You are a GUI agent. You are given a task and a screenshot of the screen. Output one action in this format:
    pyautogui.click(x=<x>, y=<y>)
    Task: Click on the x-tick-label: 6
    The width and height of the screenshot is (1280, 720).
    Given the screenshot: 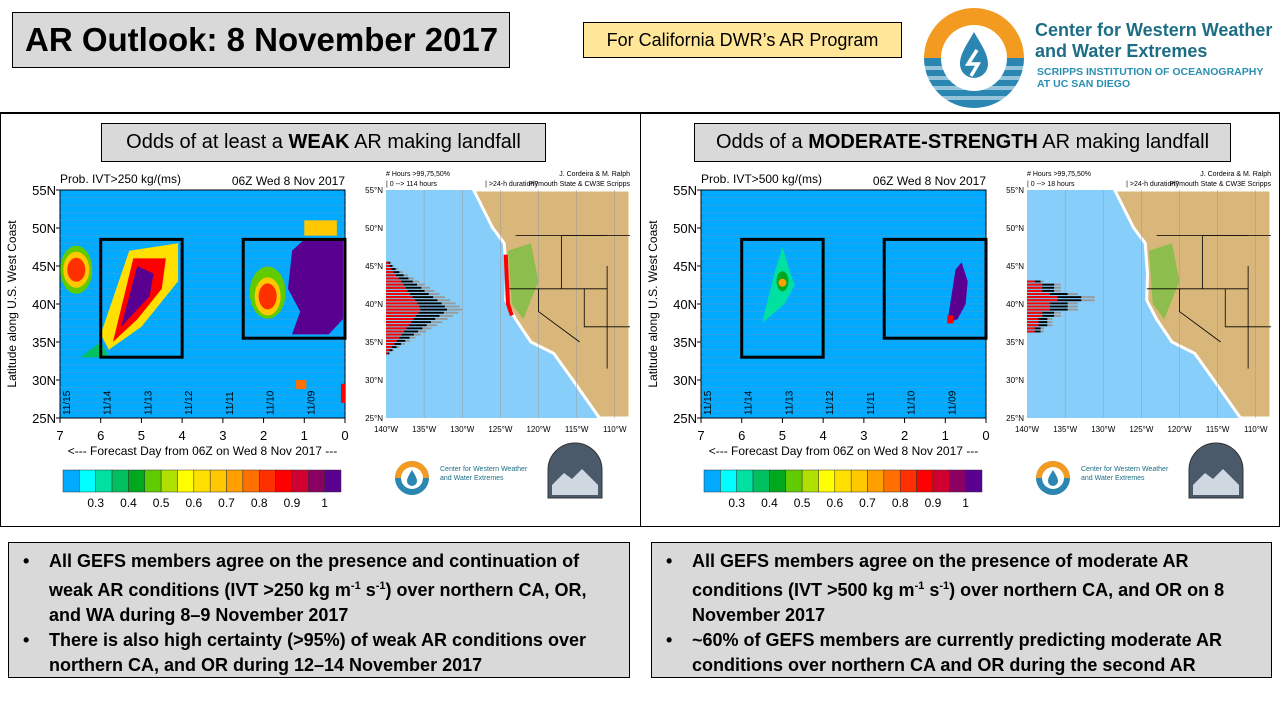 What is the action you would take?
    pyautogui.click(x=100, y=435)
    